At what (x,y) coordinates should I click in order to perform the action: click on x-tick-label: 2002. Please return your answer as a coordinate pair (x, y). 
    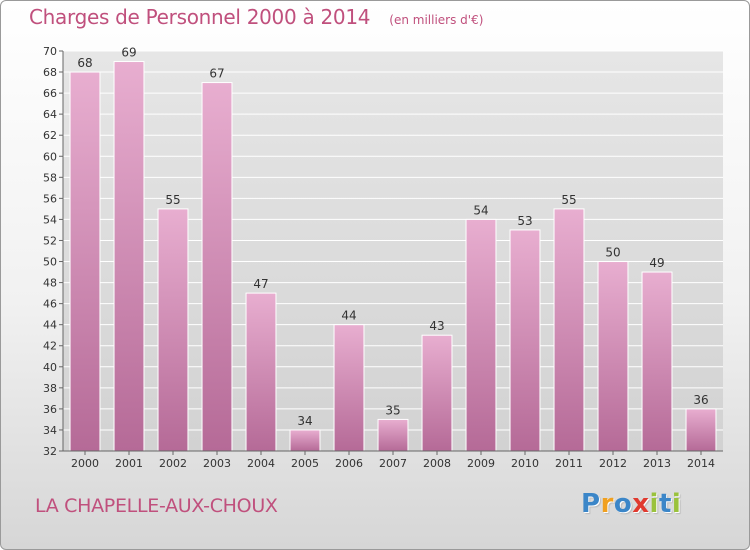
    Looking at the image, I should click on (173, 463).